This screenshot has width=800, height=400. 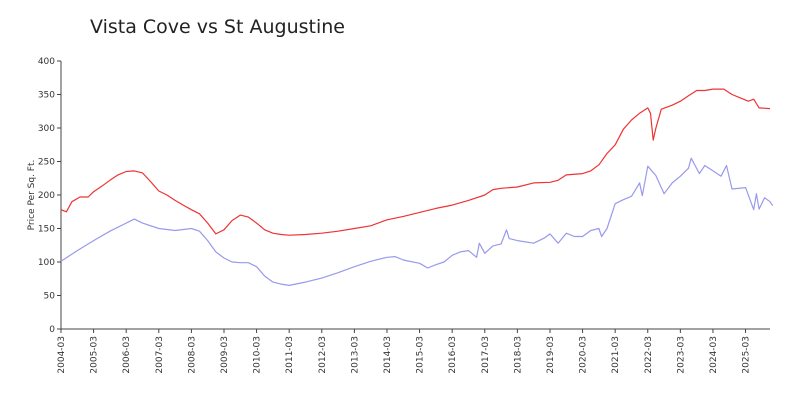 I want to click on x-tick-label: 2019-03, so click(x=551, y=355).